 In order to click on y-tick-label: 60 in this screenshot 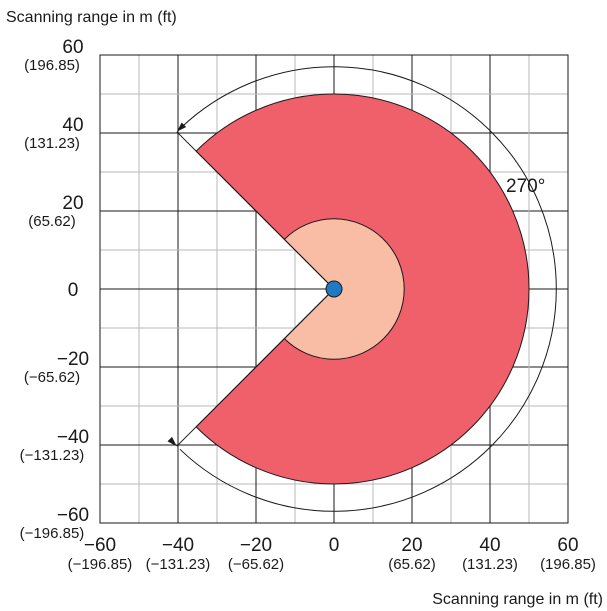, I will do `click(72, 47)`.